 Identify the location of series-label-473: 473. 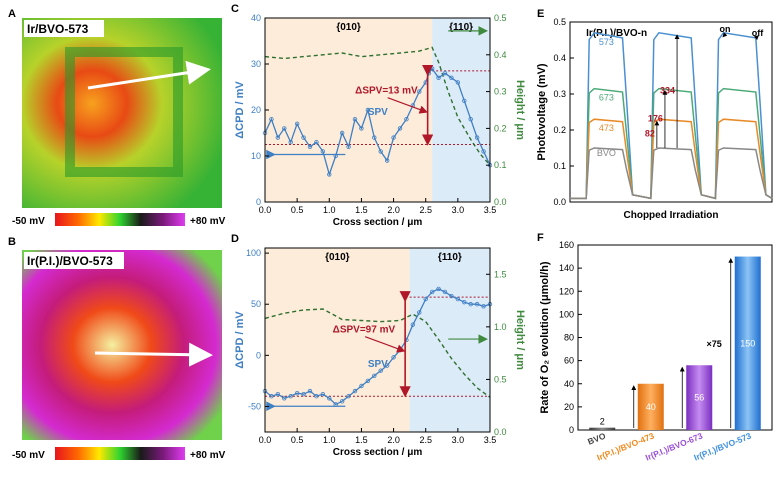
(606, 128).